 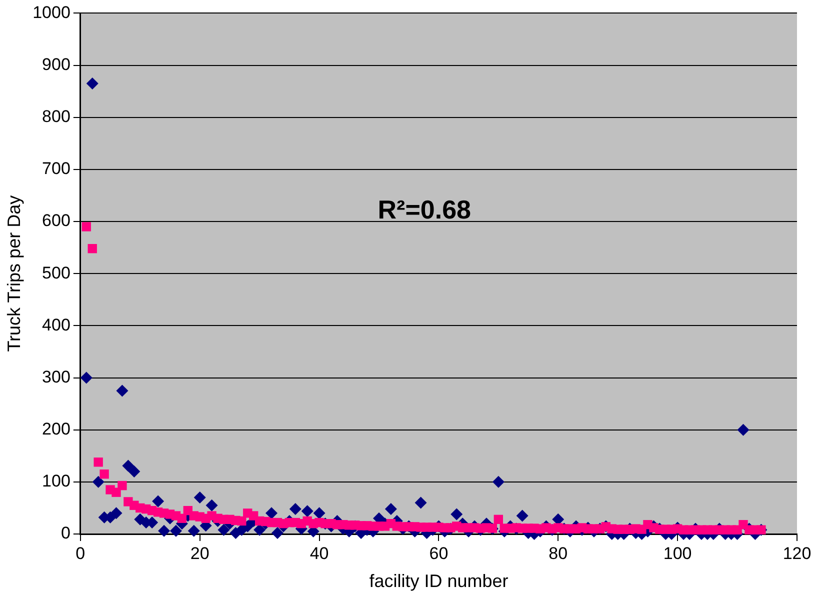 What do you see at coordinates (438, 553) in the screenshot?
I see `x-tick-label: 60` at bounding box center [438, 553].